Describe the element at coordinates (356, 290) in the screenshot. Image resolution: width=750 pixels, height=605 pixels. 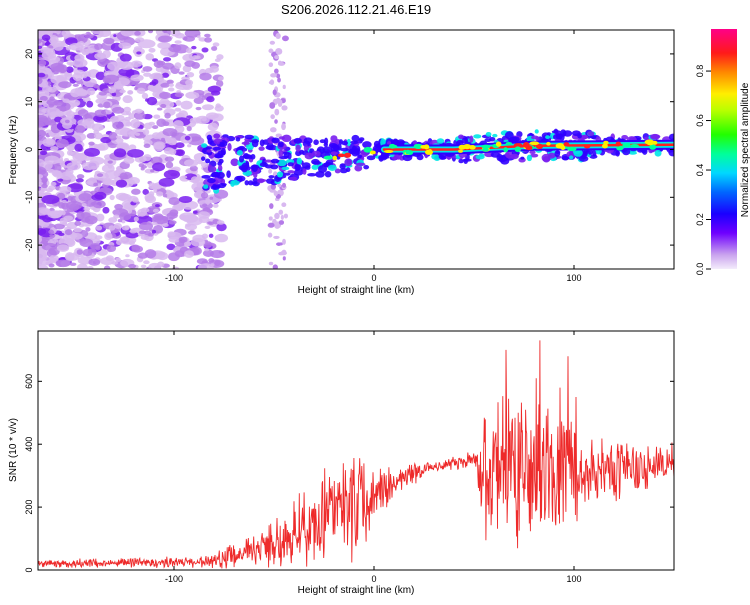
I see `spectrogram-x-axis-label: Height of straight line (km)` at that location.